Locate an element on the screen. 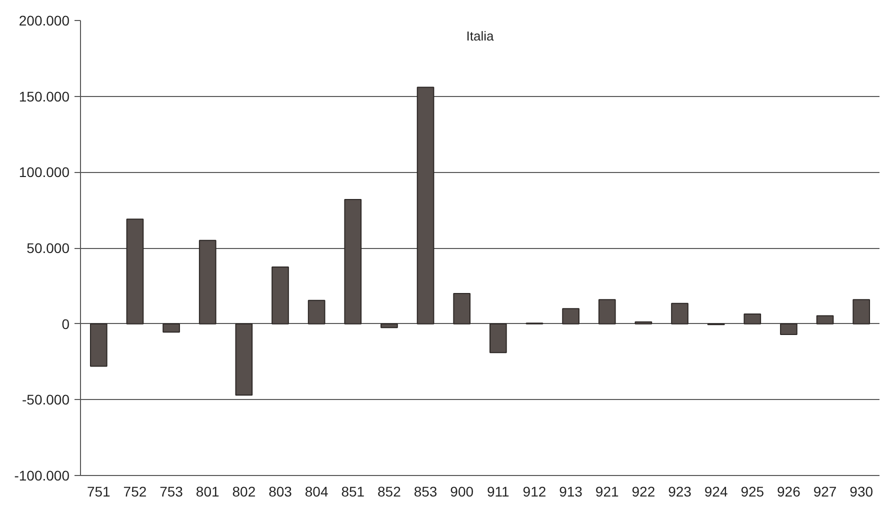 This screenshot has width=889, height=515. x-tick-label: 925 is located at coordinates (752, 492).